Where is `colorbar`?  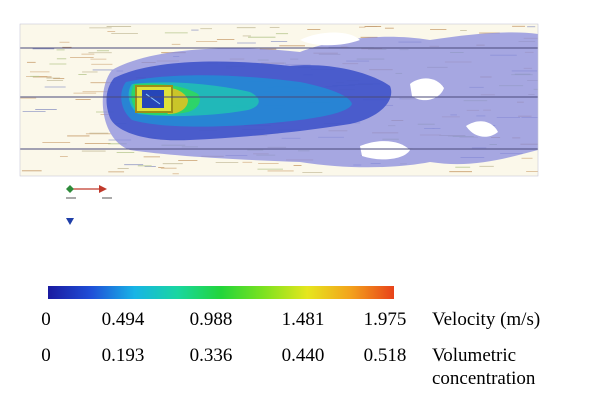
colorbar is located at coordinates (221, 292).